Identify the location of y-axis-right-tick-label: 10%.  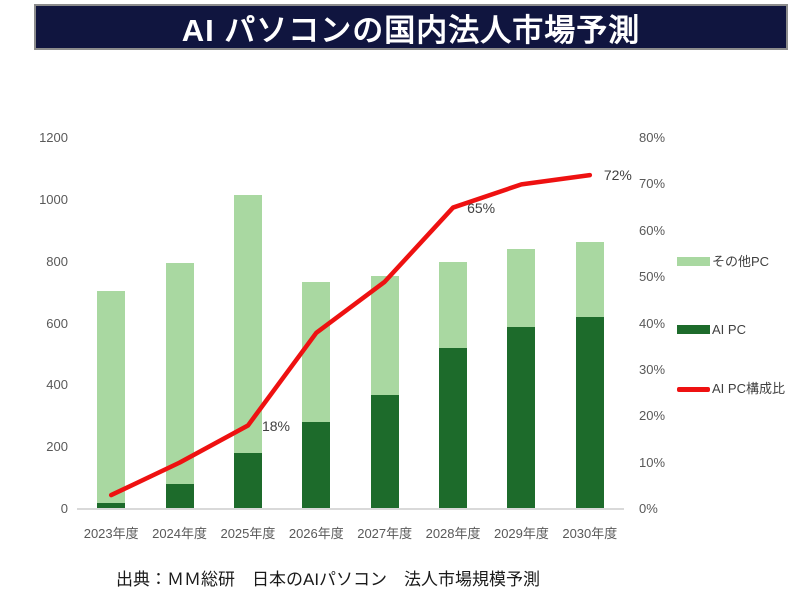
(652, 462).